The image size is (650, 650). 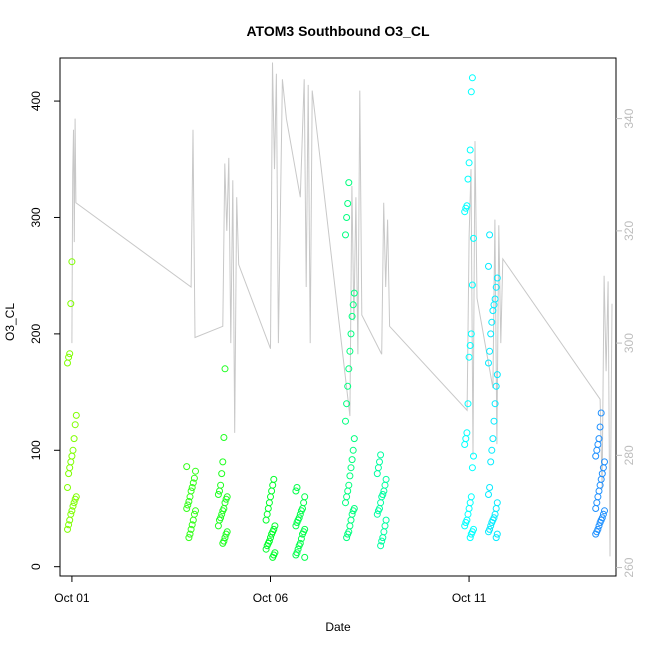 What do you see at coordinates (629, 118) in the screenshot?
I see `y2-tick-label: 340` at bounding box center [629, 118].